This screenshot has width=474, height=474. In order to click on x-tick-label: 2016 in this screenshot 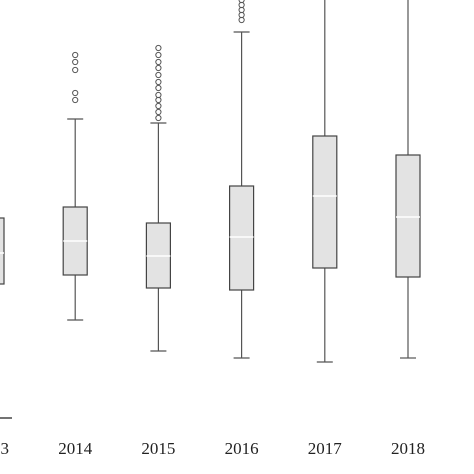, I will do `click(242, 448)`.